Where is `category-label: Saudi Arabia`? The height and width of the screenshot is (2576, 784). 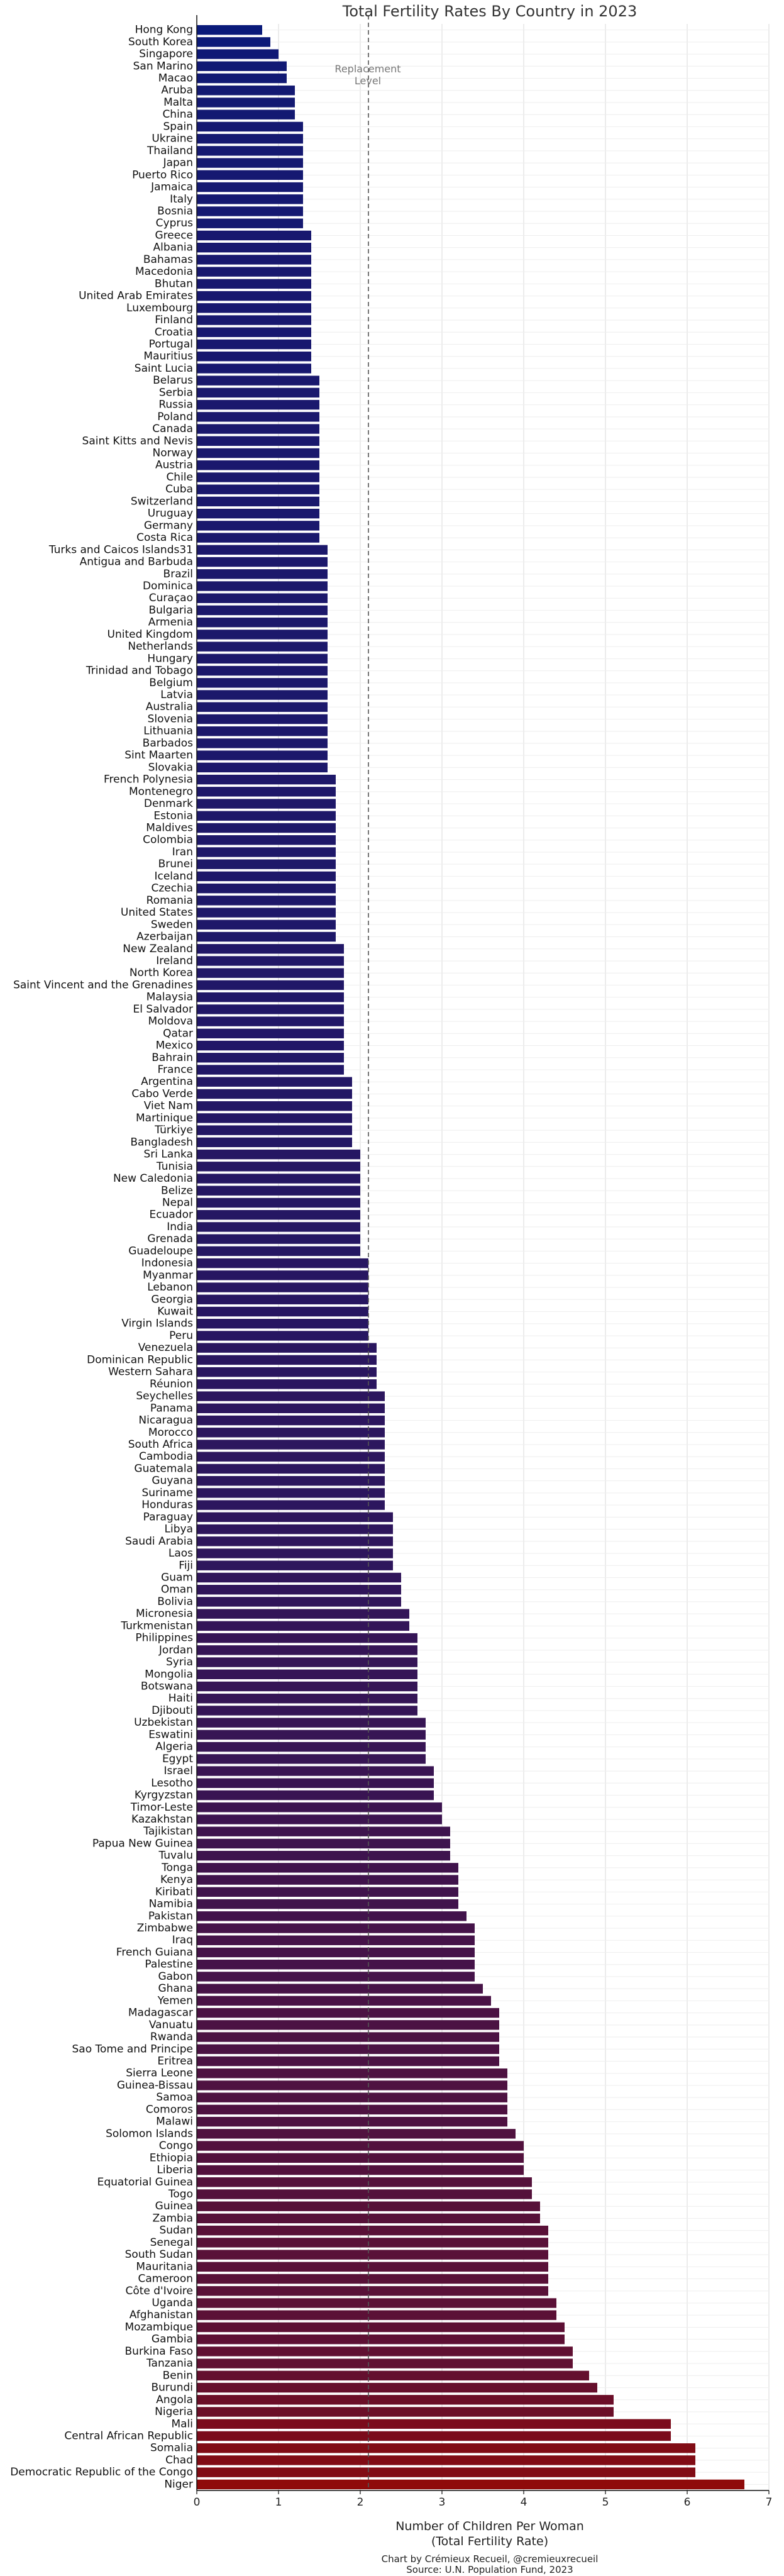 category-label: Saudi Arabia is located at coordinates (159, 1541).